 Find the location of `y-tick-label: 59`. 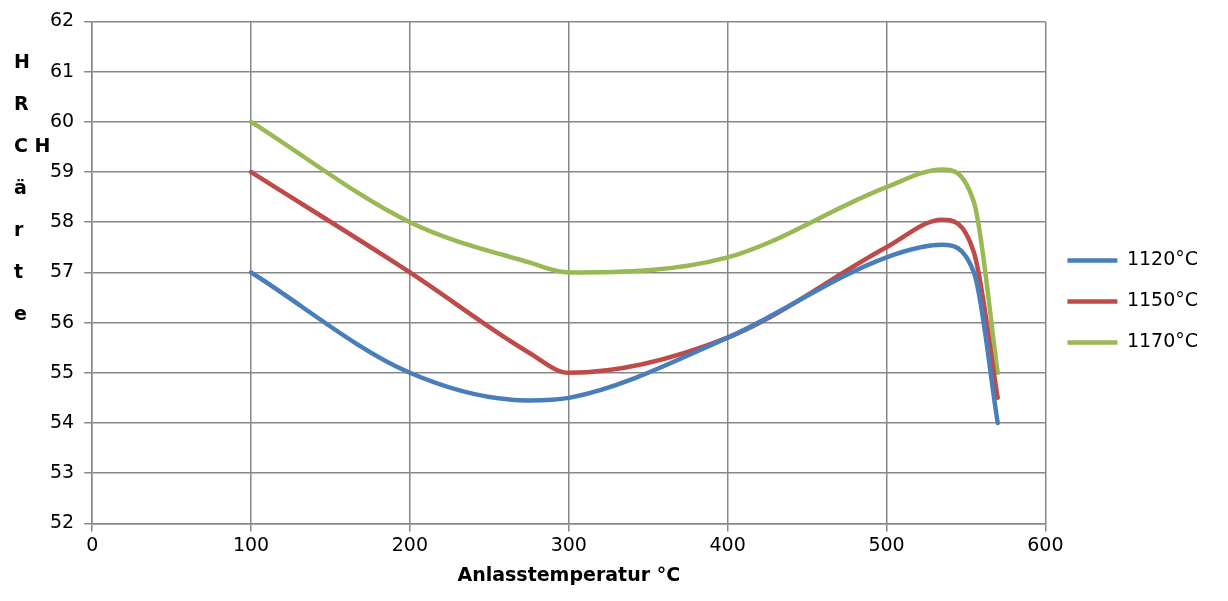

y-tick-label: 59 is located at coordinates (62, 169).